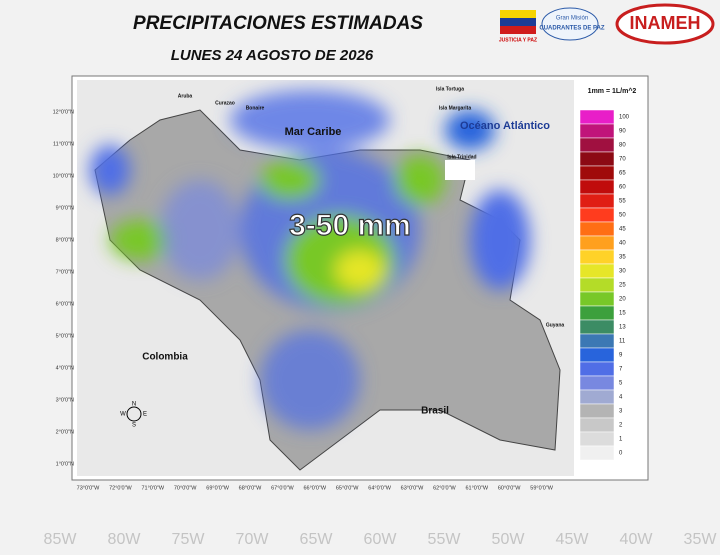 This screenshot has width=720, height=560. I want to click on legend-label: 60, so click(622, 188).